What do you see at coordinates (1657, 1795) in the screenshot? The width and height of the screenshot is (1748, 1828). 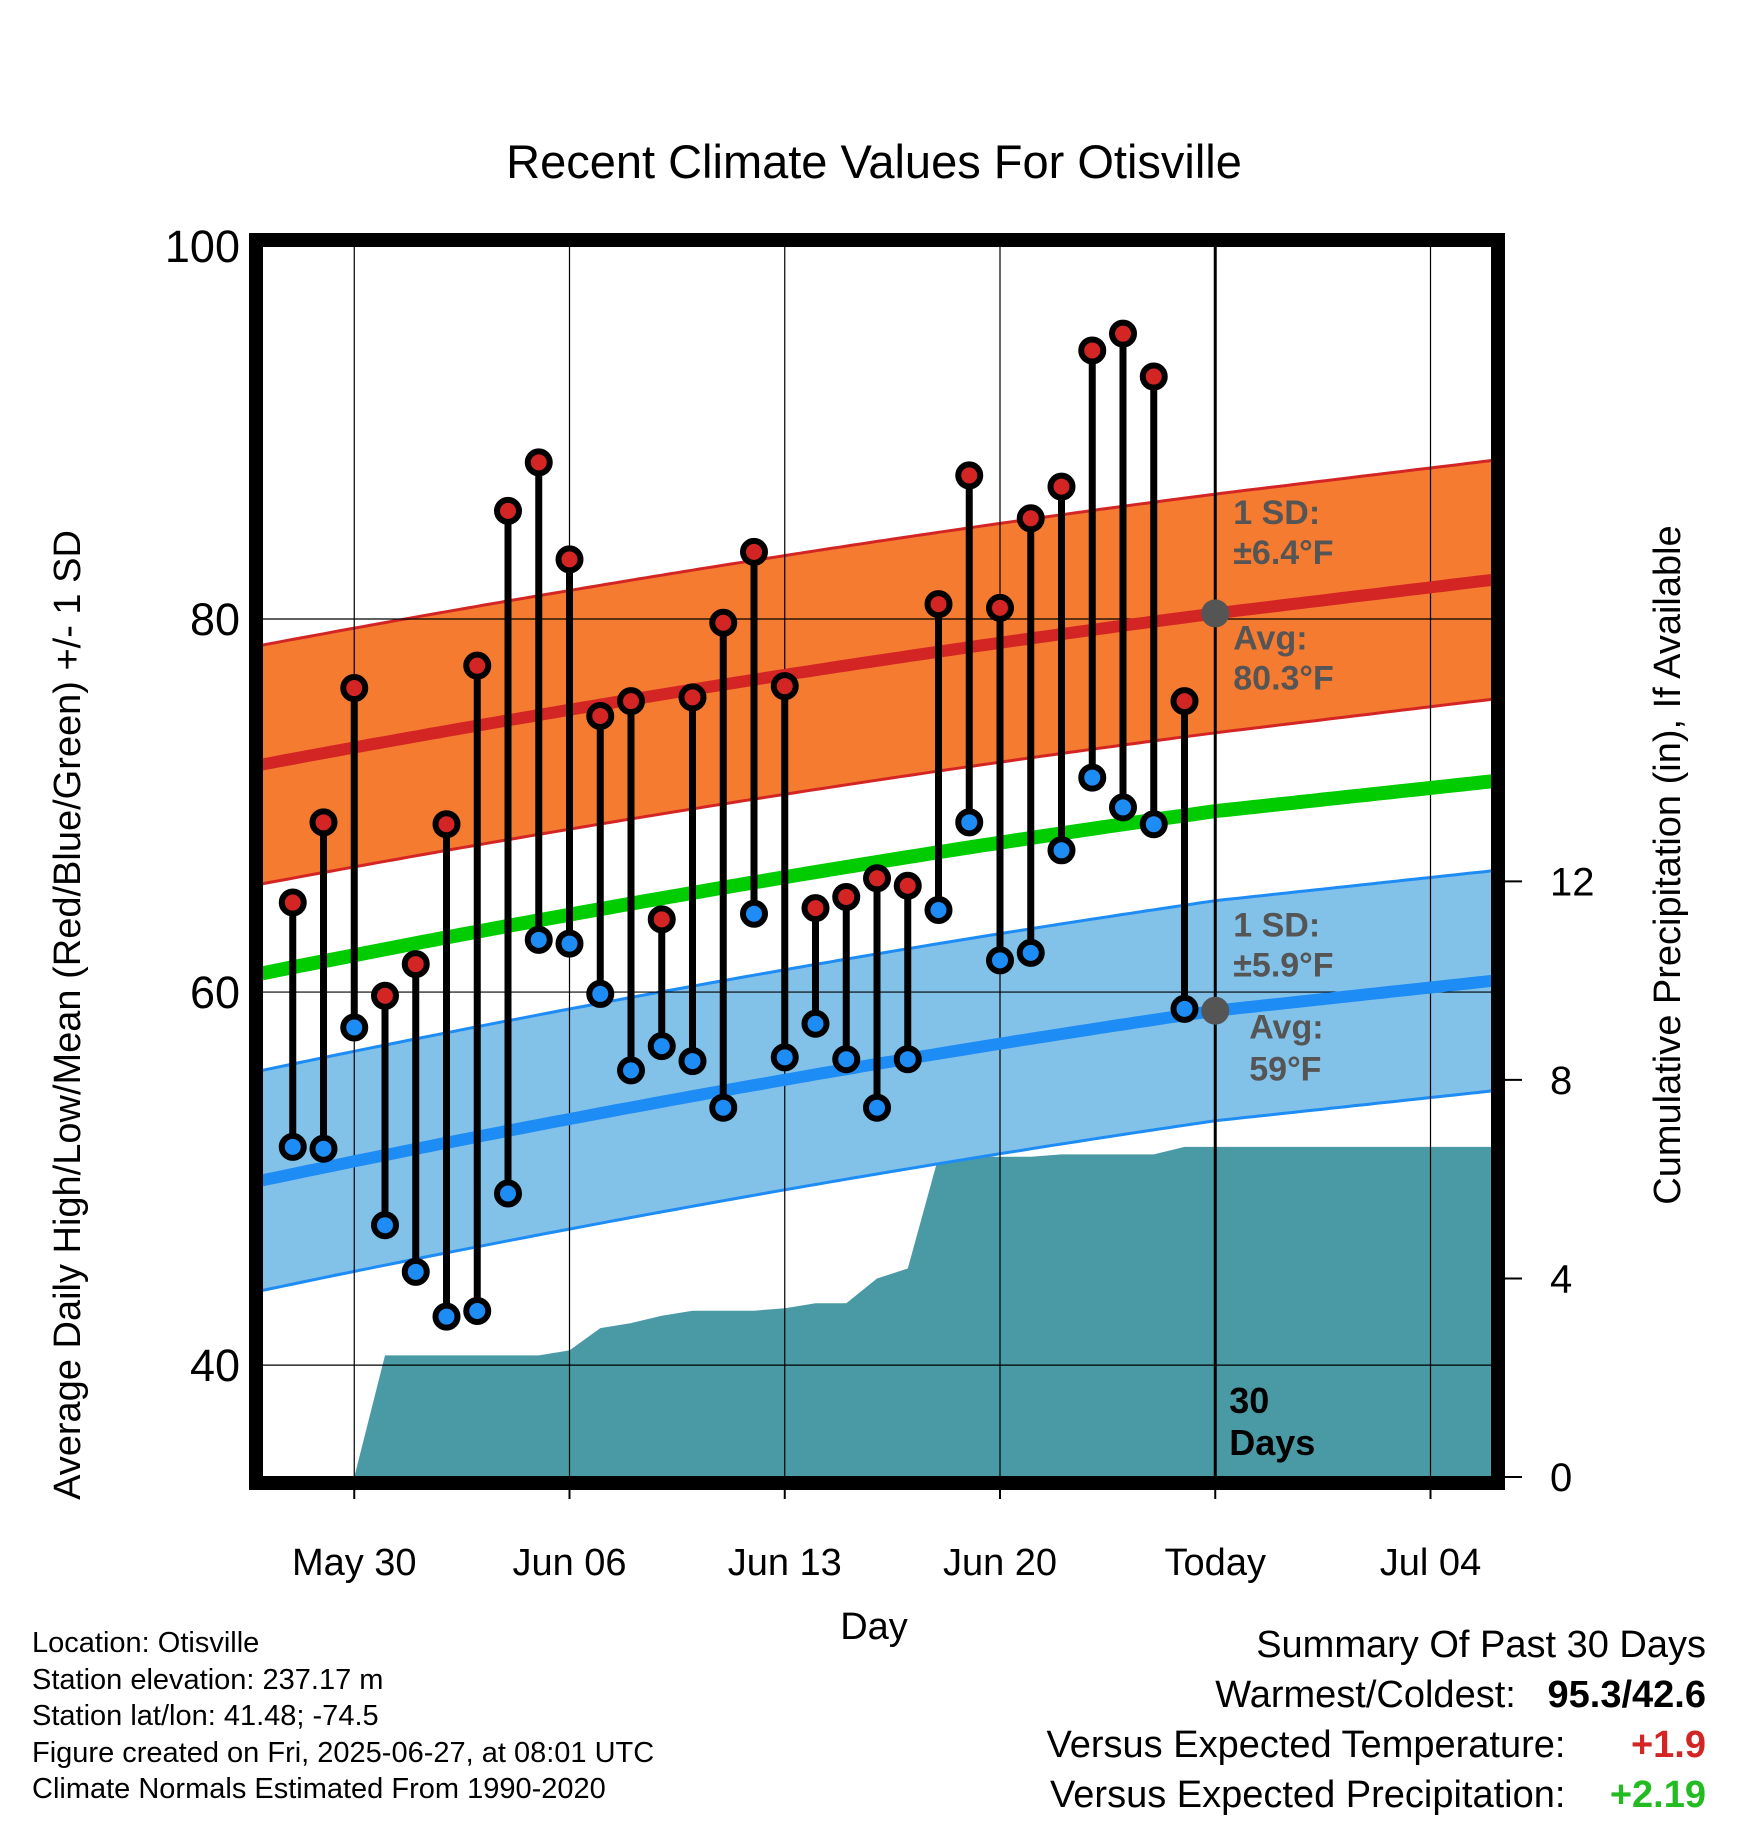 I see `summary-precip-value: +2.19` at bounding box center [1657, 1795].